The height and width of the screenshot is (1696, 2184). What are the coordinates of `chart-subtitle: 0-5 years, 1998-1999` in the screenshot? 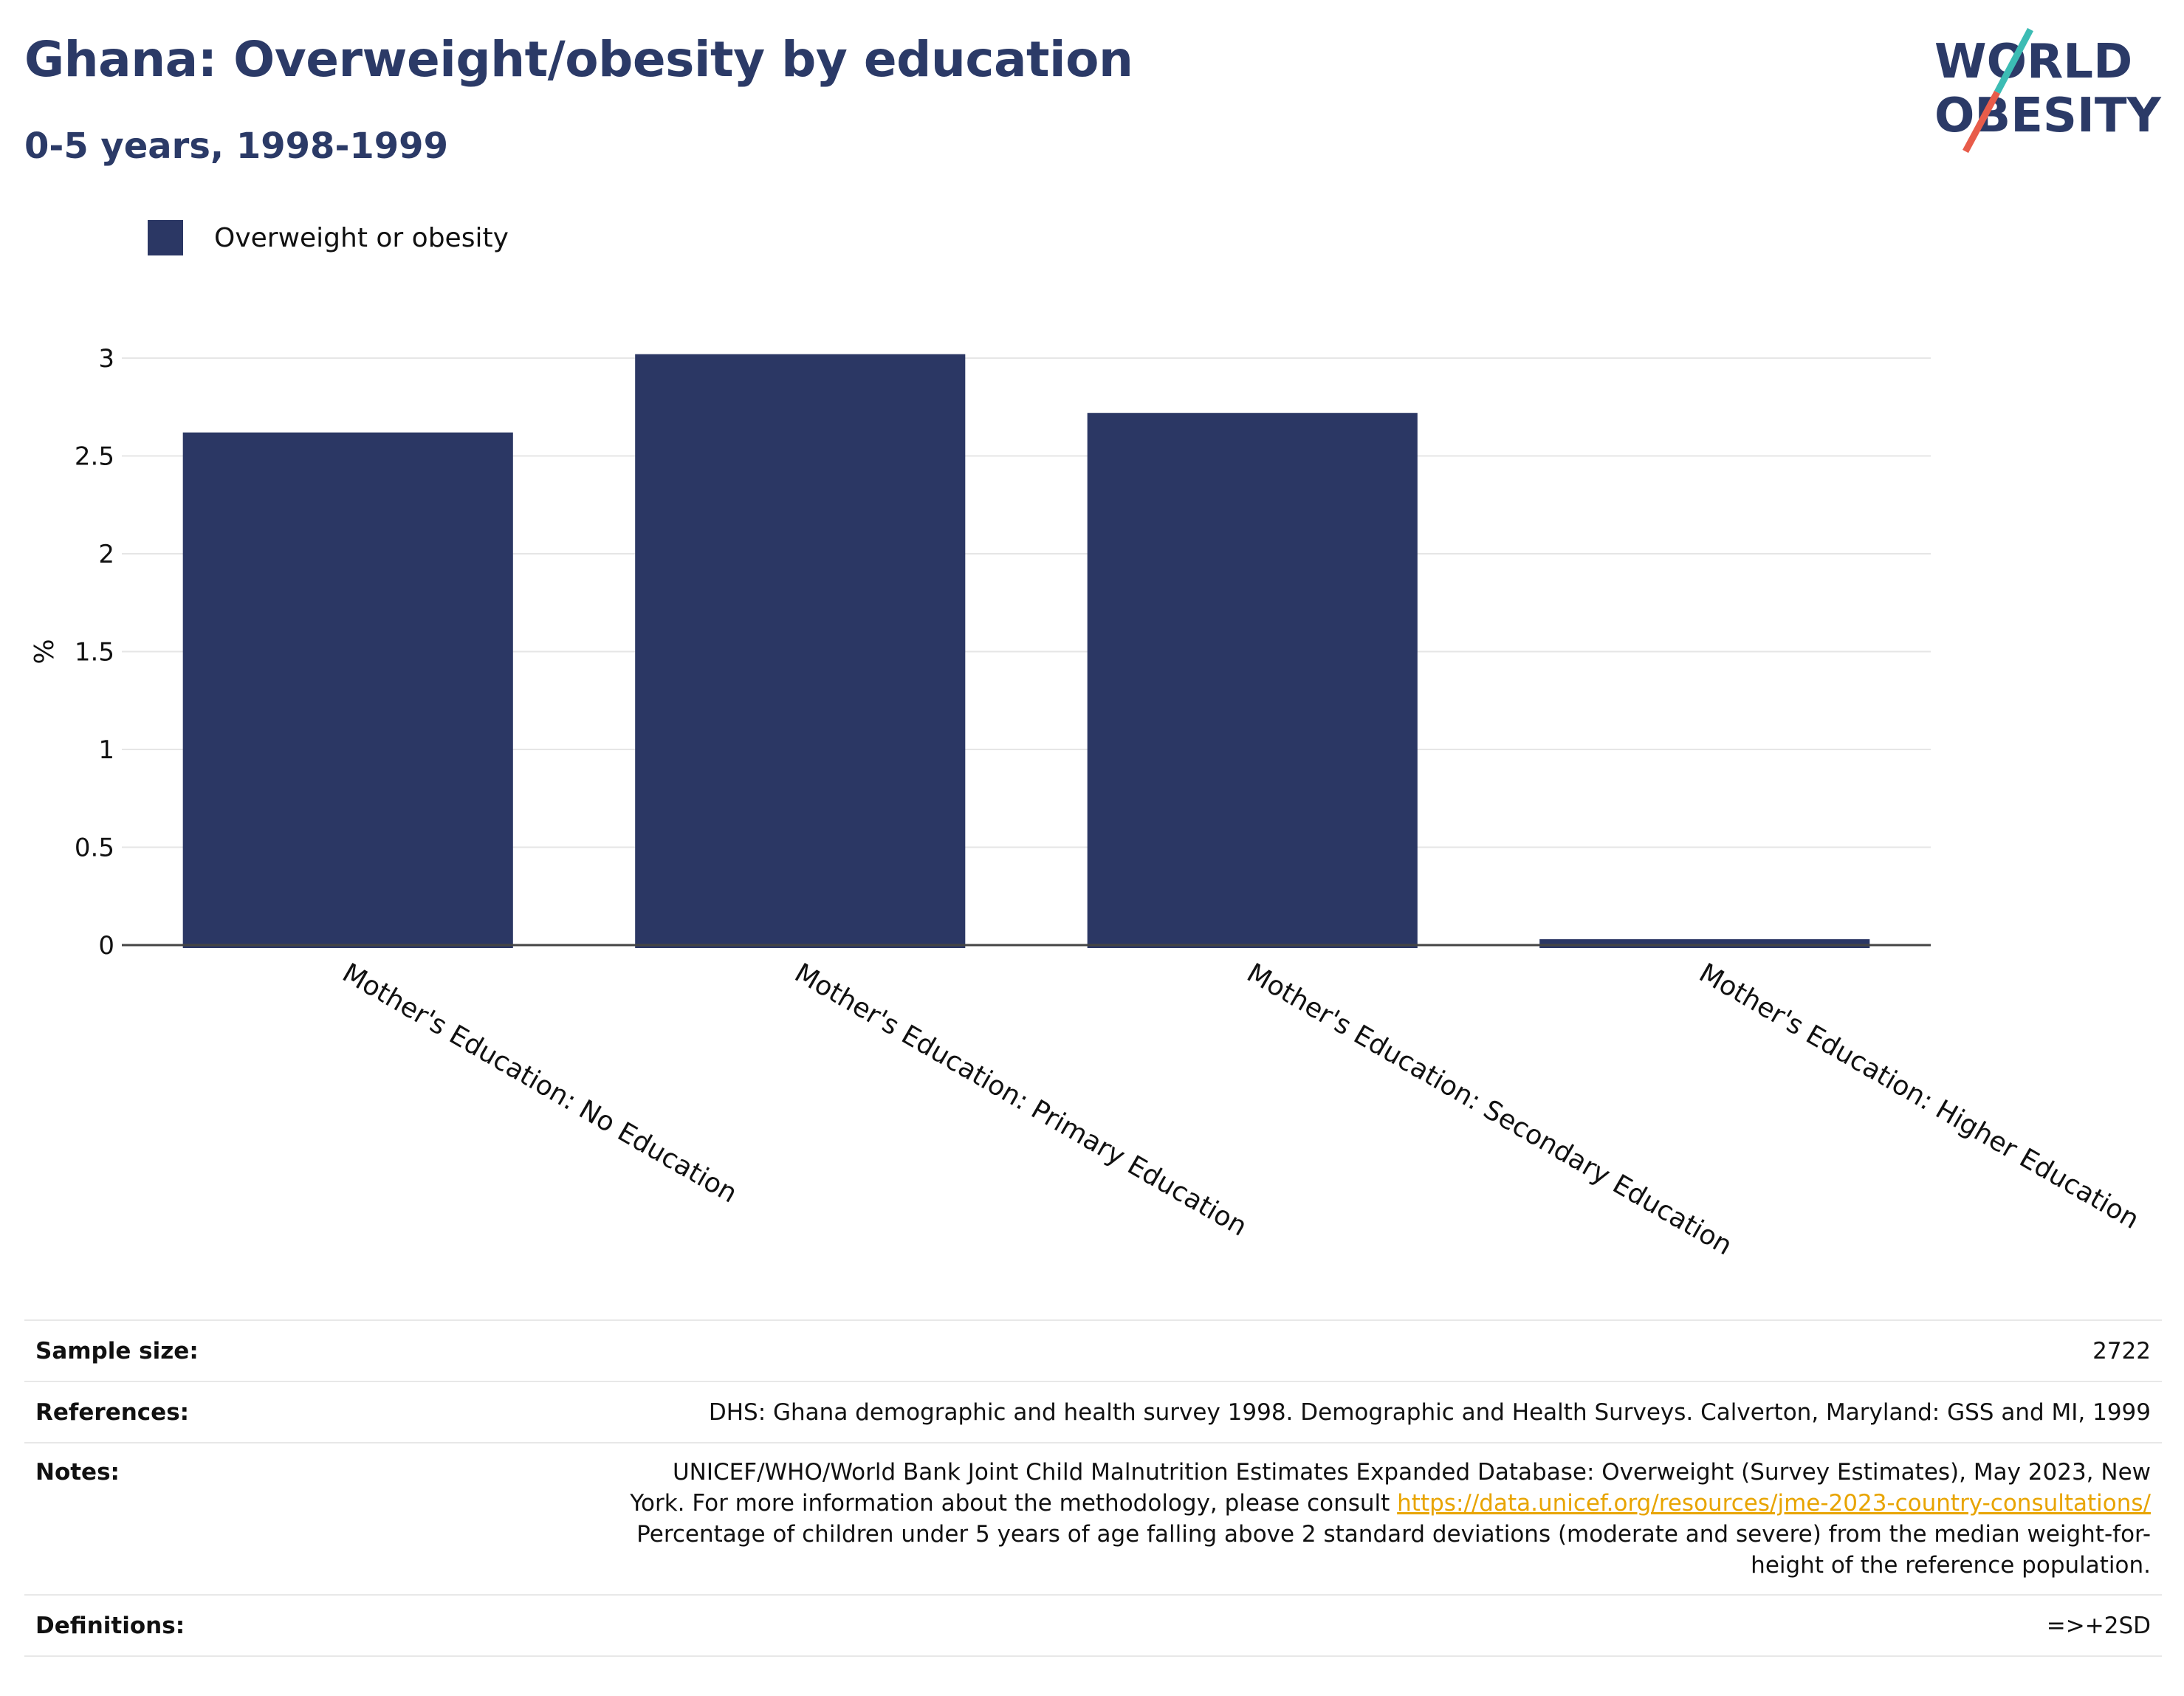 It's located at (236, 146).